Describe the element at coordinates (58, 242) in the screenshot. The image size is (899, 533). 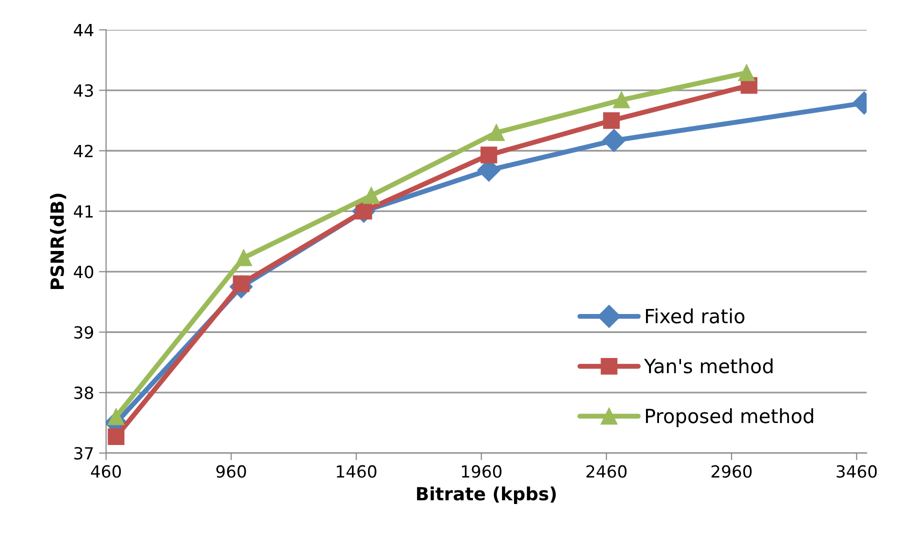
I see `y-axis-title: PSNR(dB)` at that location.